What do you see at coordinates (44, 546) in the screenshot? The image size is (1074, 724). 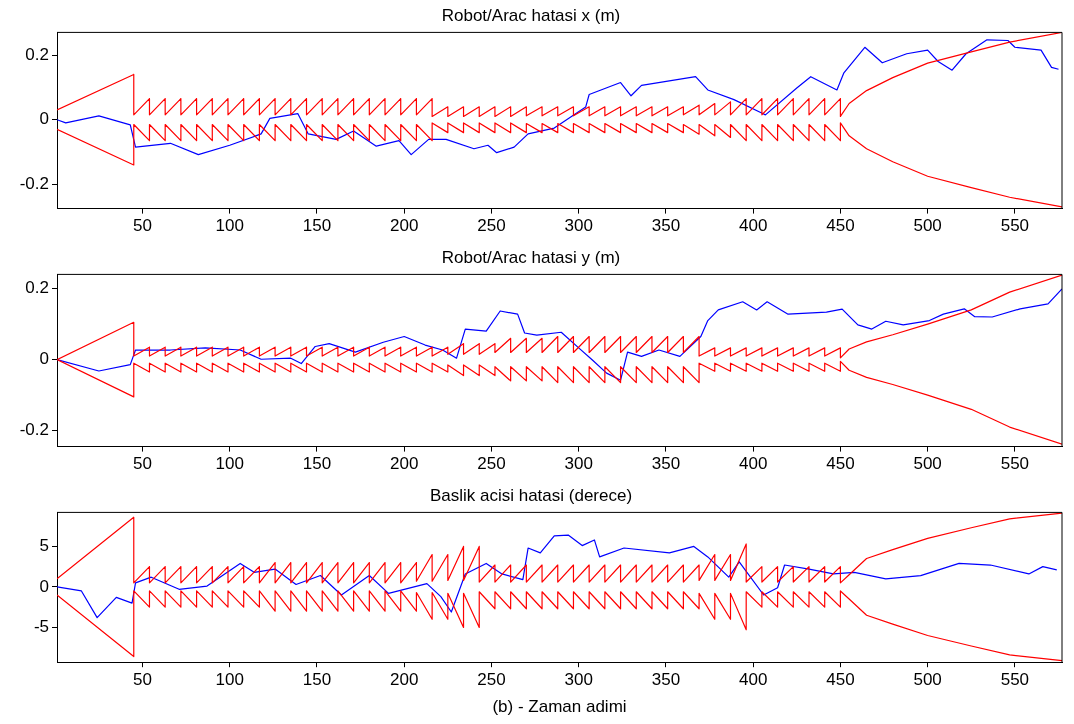 I see `y-tick-label: 5` at bounding box center [44, 546].